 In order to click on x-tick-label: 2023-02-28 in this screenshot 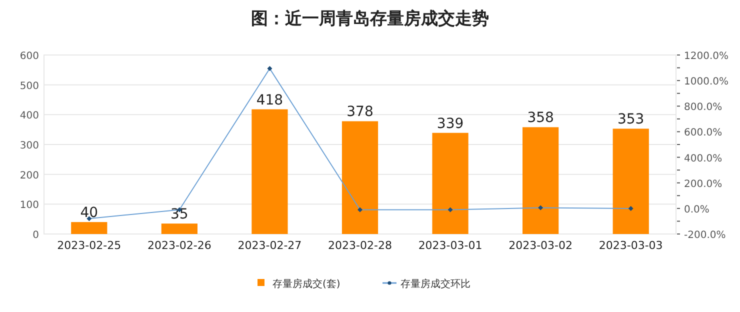, I will do `click(360, 245)`.